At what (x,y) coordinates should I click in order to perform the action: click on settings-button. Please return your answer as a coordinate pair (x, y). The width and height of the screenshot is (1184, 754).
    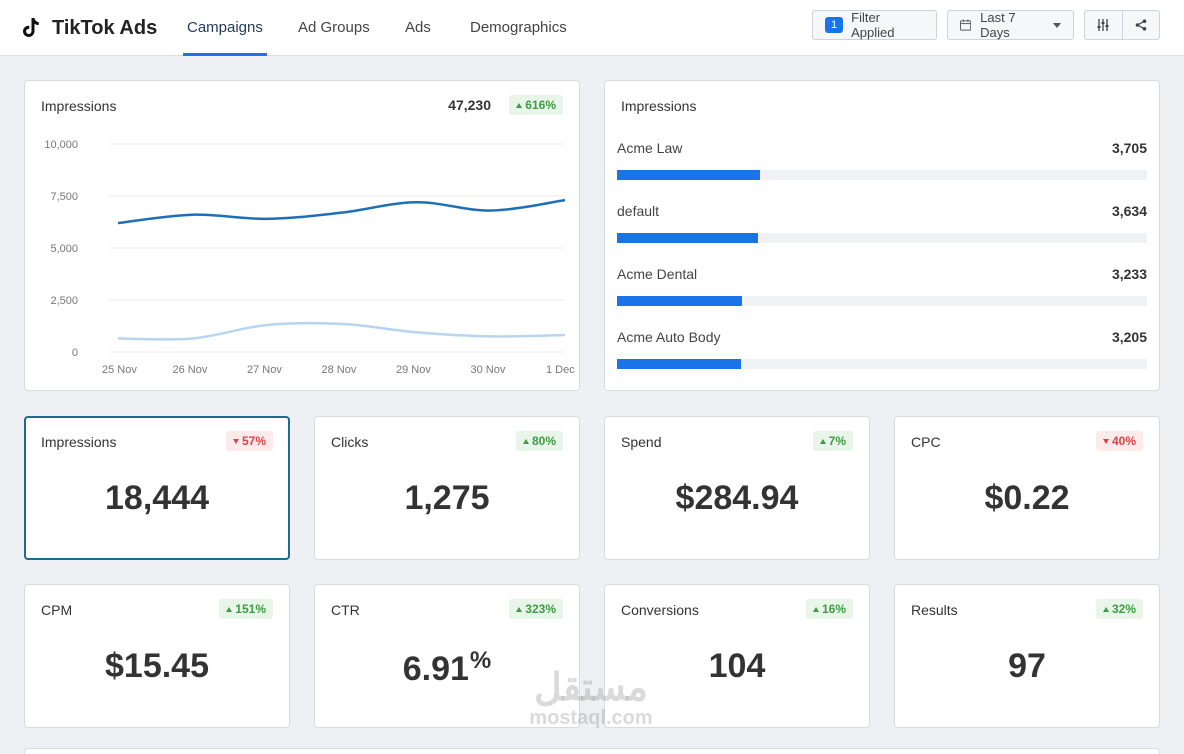
    Looking at the image, I should click on (1103, 25).